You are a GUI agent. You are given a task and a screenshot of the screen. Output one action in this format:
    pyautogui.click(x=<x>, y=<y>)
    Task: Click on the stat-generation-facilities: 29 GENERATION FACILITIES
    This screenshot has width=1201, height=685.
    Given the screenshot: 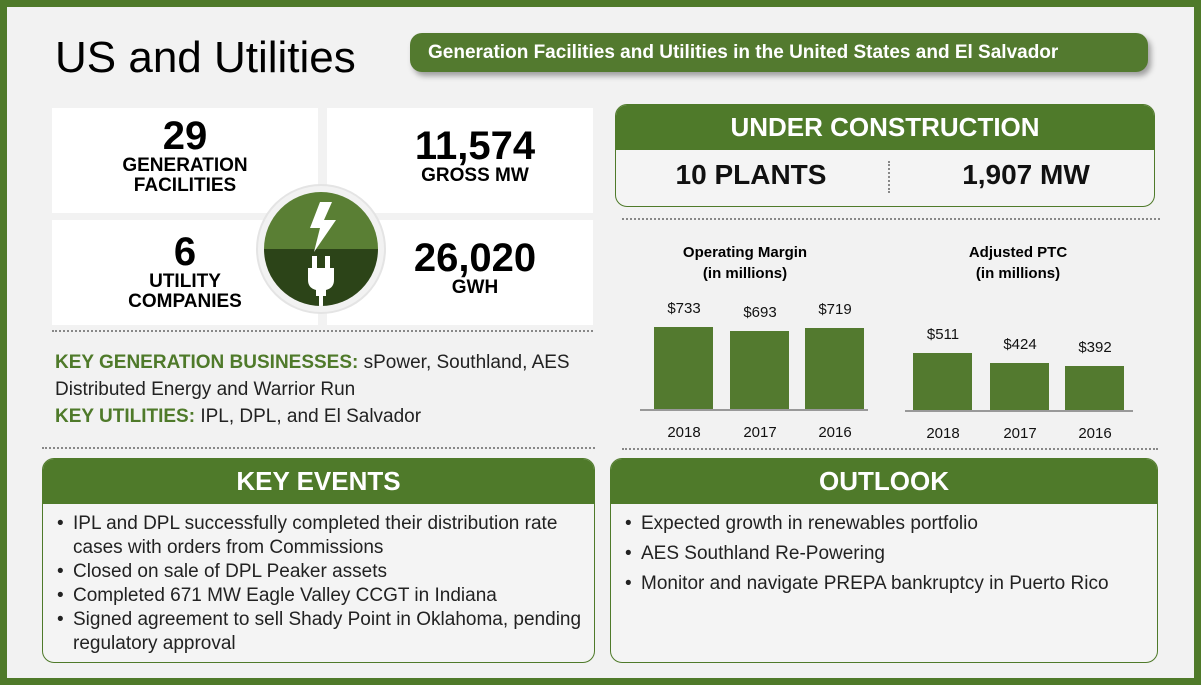 What is the action you would take?
    pyautogui.click(x=185, y=160)
    